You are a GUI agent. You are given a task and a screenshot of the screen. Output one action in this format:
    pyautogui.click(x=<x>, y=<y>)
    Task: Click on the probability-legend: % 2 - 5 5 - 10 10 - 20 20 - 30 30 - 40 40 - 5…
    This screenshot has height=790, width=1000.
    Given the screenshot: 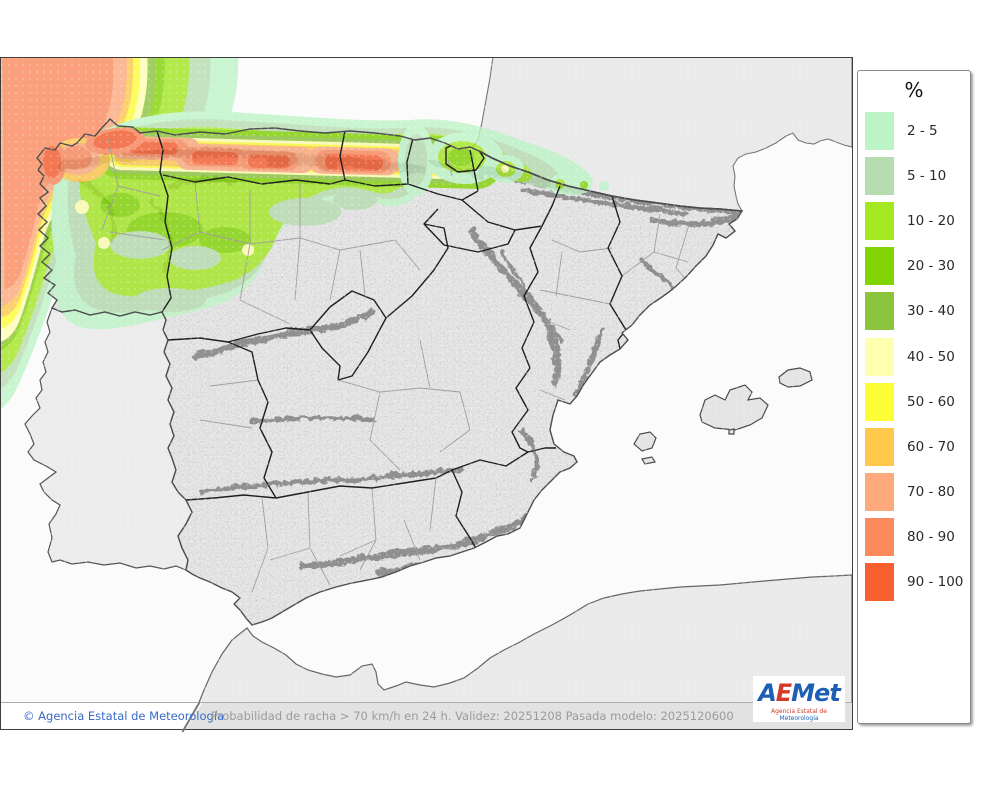 What is the action you would take?
    pyautogui.click(x=914, y=397)
    